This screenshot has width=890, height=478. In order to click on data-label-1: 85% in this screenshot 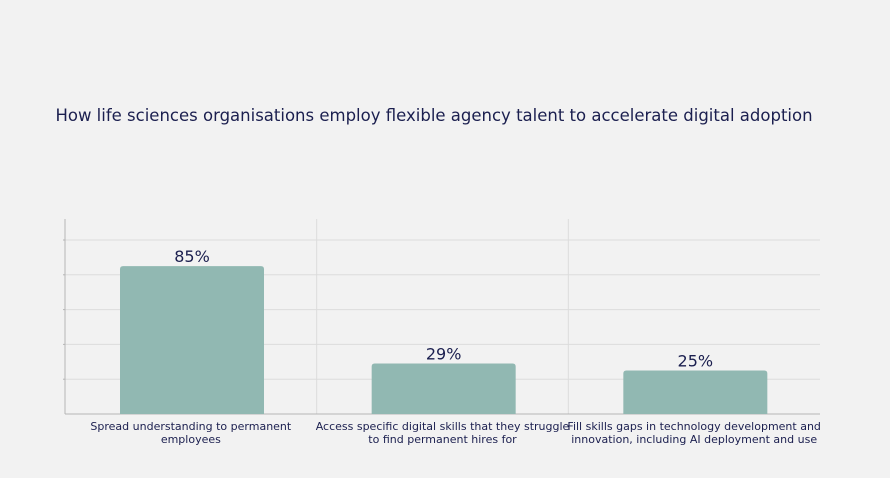, I will do `click(192, 256)`.